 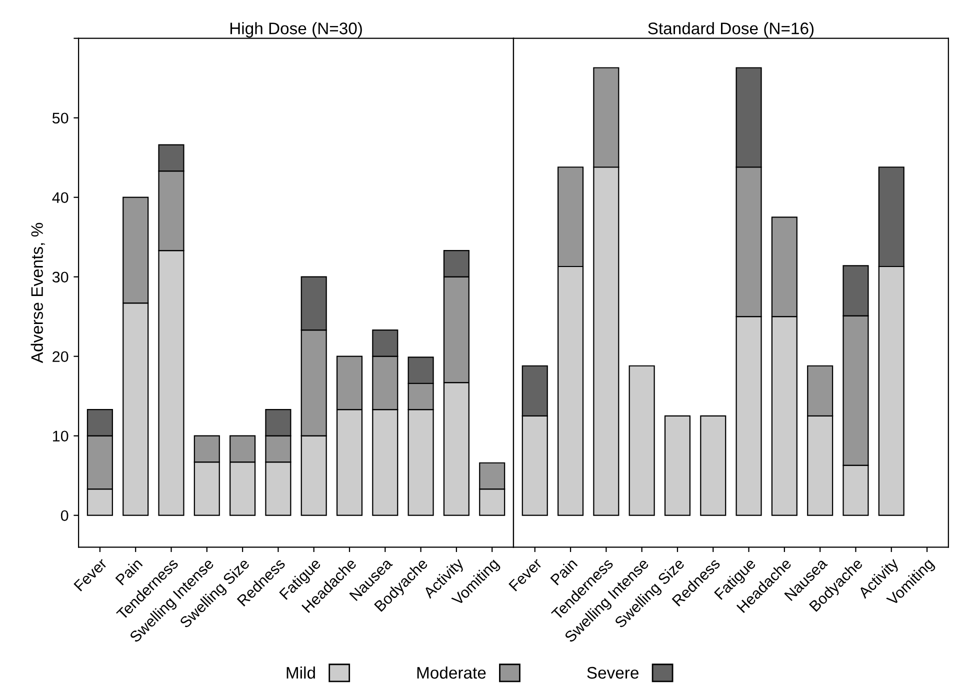 I want to click on y-tick-label: 40, so click(x=60, y=198).